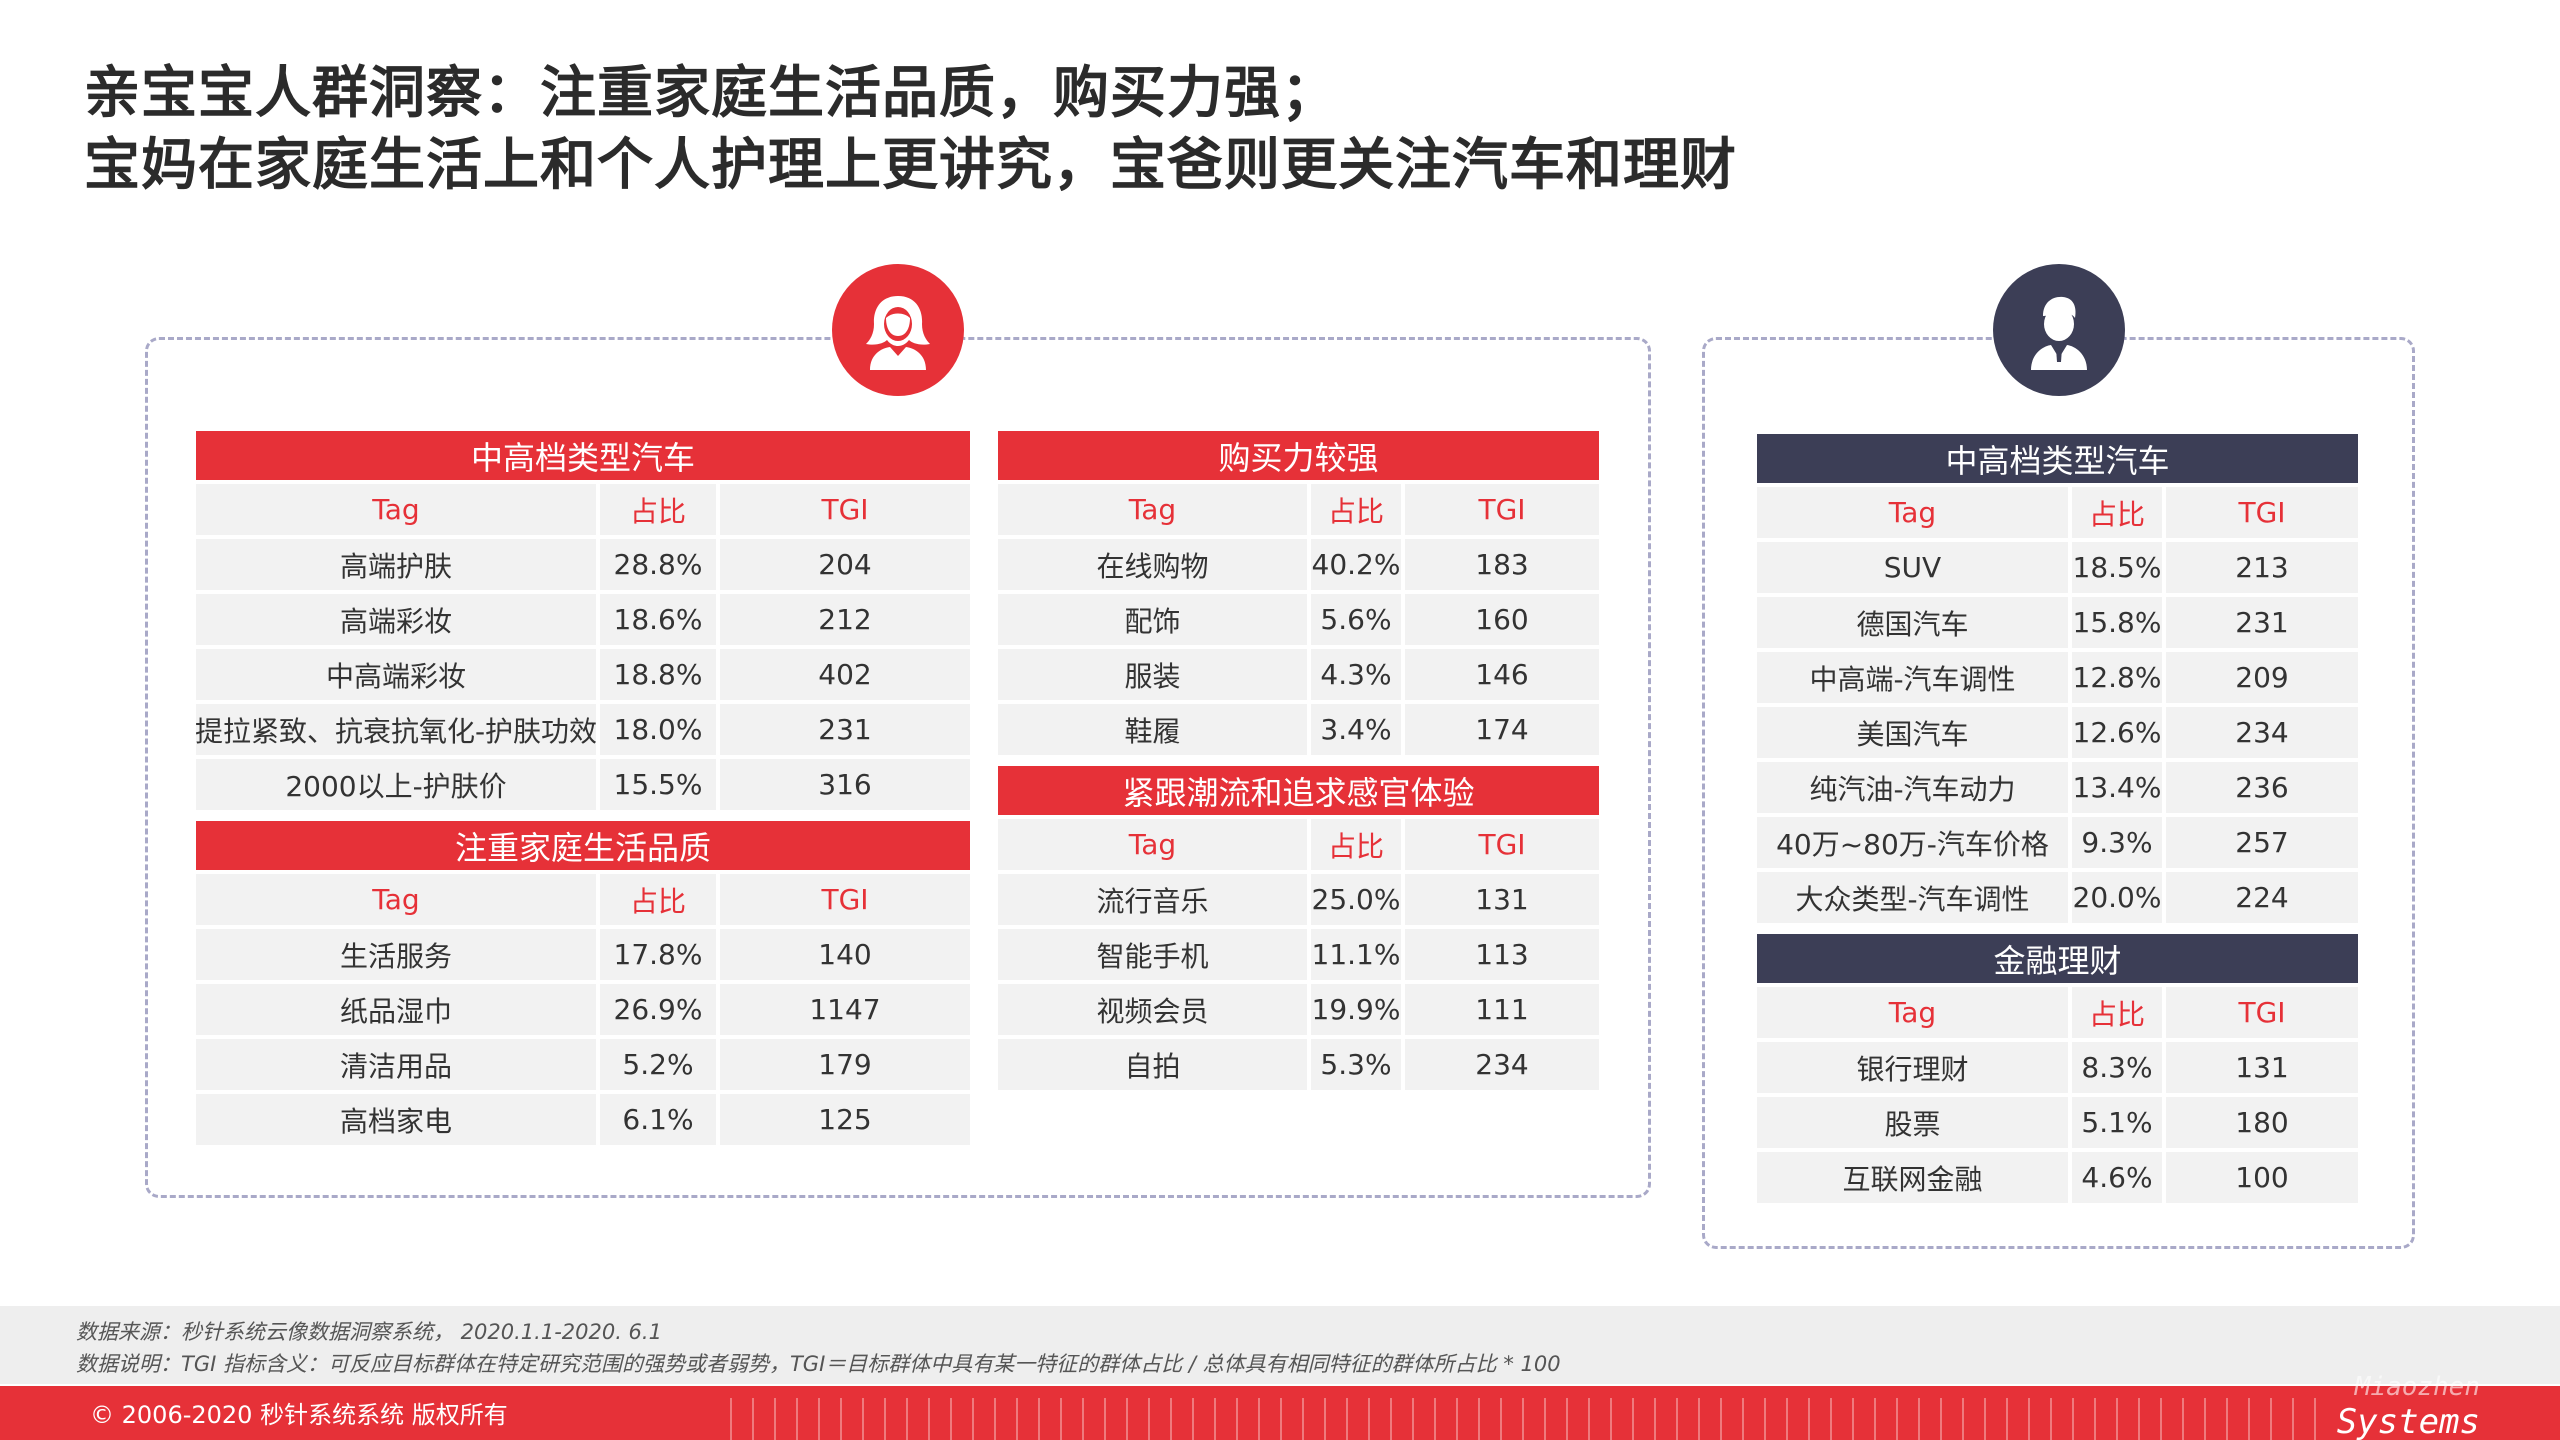 The height and width of the screenshot is (1440, 2560). I want to click on cell-tag: 生活服务, so click(396, 954).